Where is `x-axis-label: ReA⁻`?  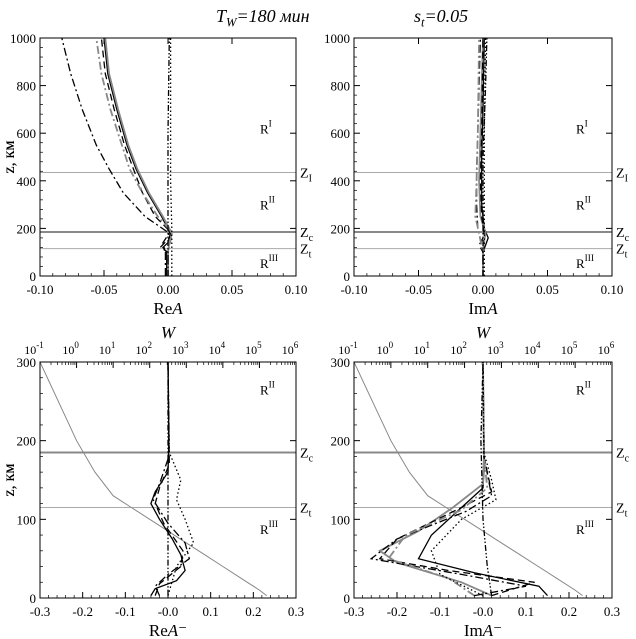 x-axis-label: ReA⁻ is located at coordinates (168, 630).